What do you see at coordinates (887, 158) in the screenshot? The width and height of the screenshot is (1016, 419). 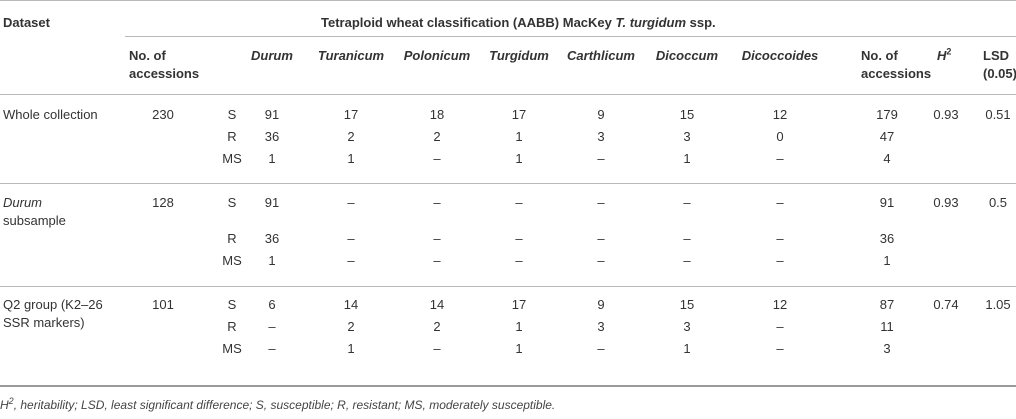 I see `row-total: 4` at bounding box center [887, 158].